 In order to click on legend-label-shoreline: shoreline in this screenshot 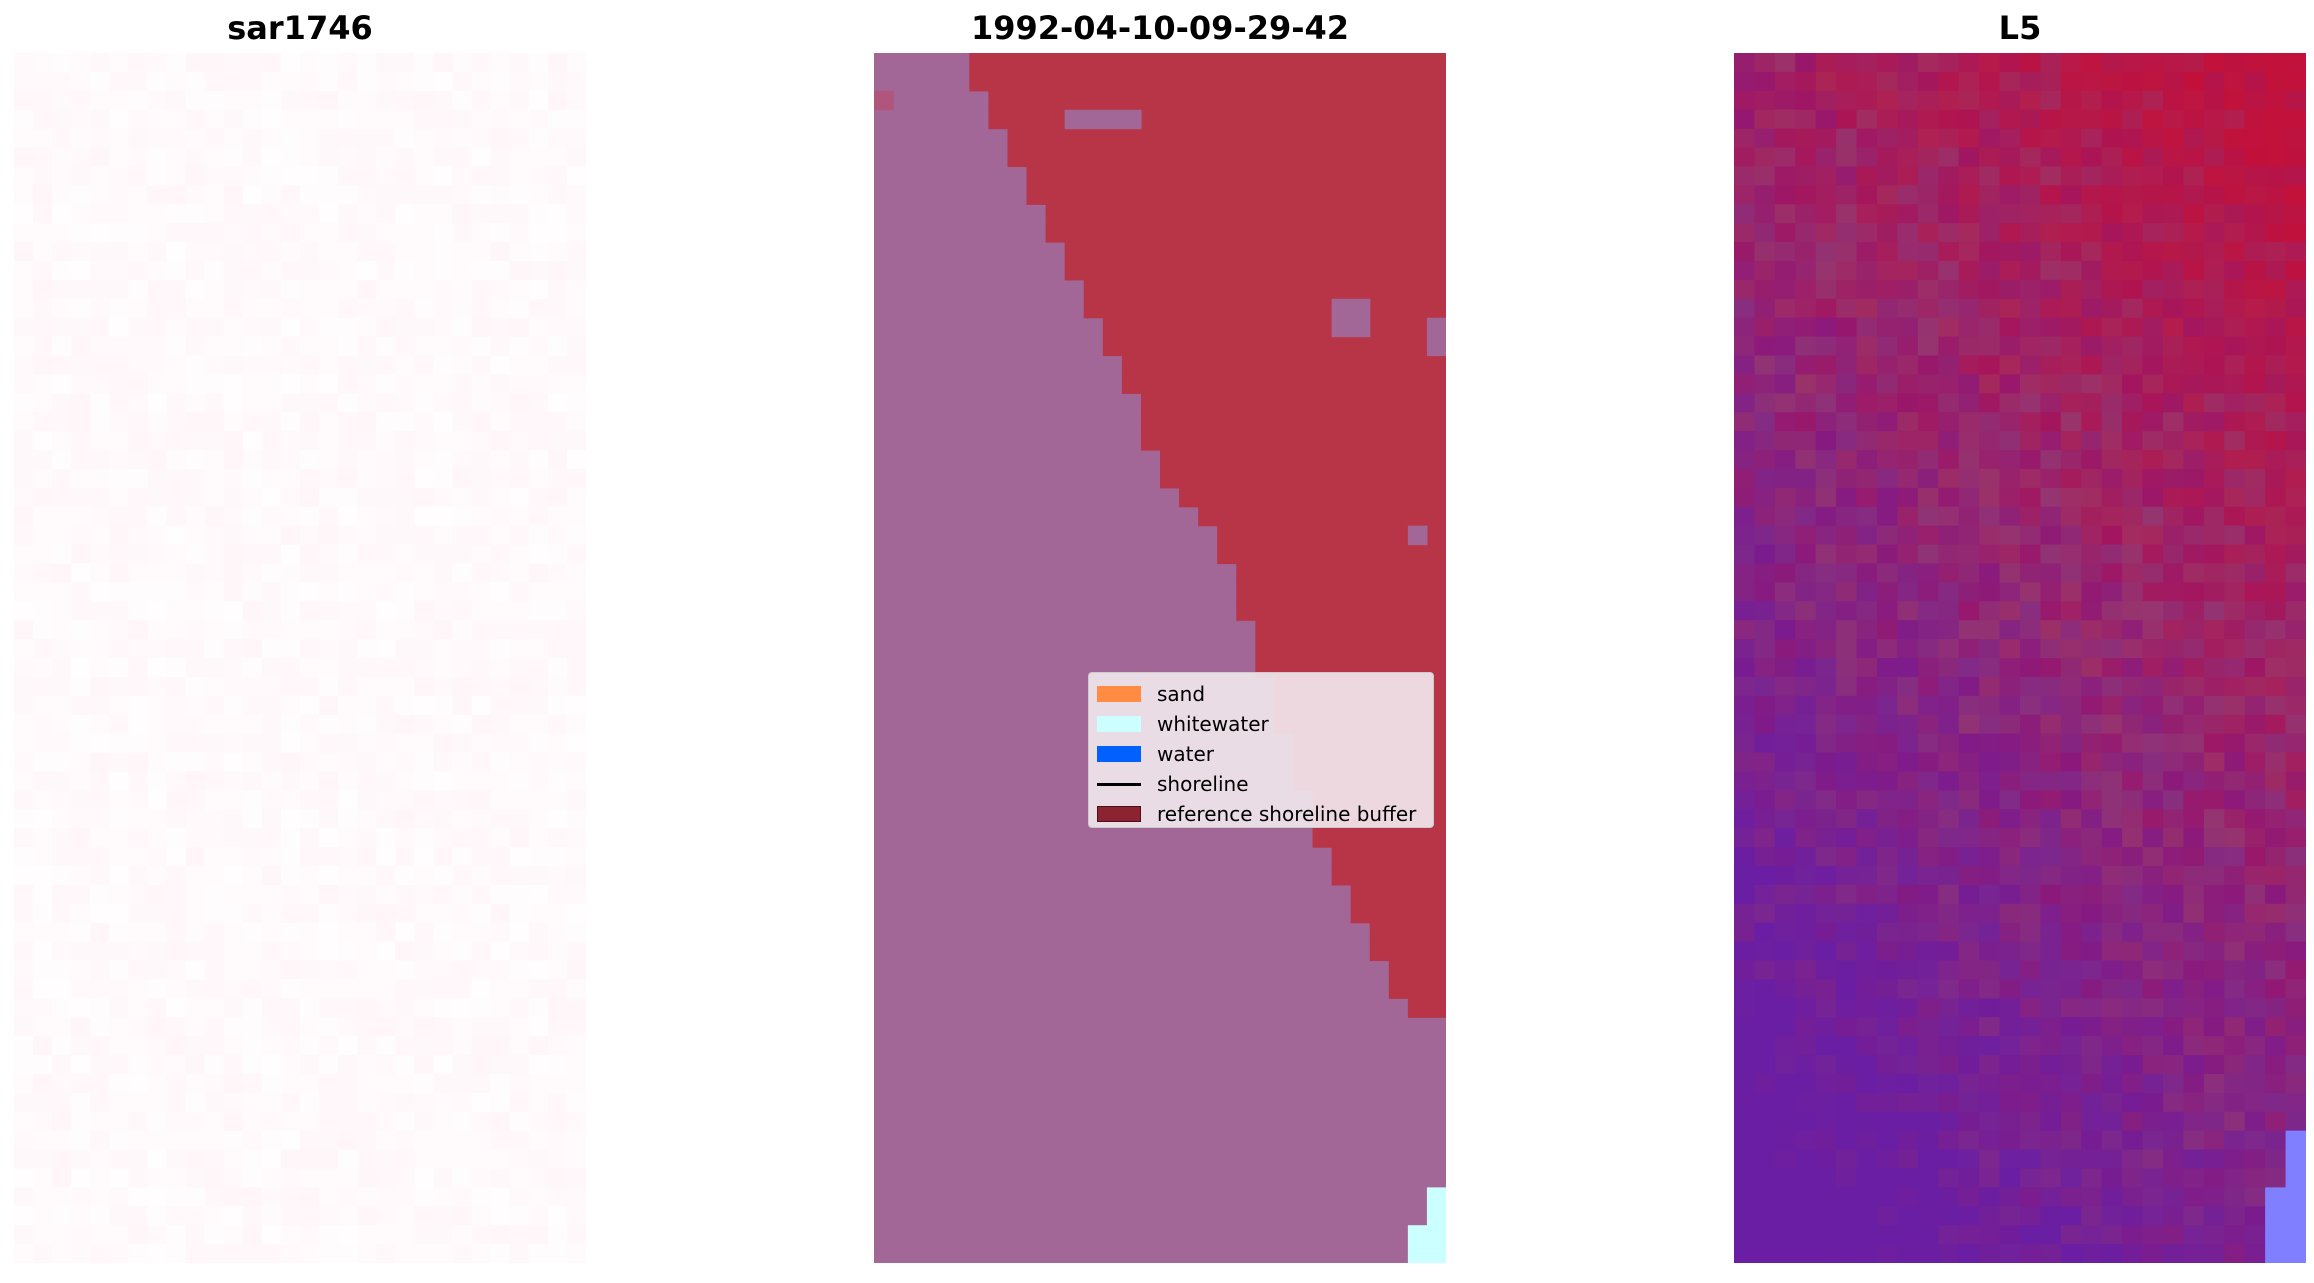, I will do `click(1203, 784)`.